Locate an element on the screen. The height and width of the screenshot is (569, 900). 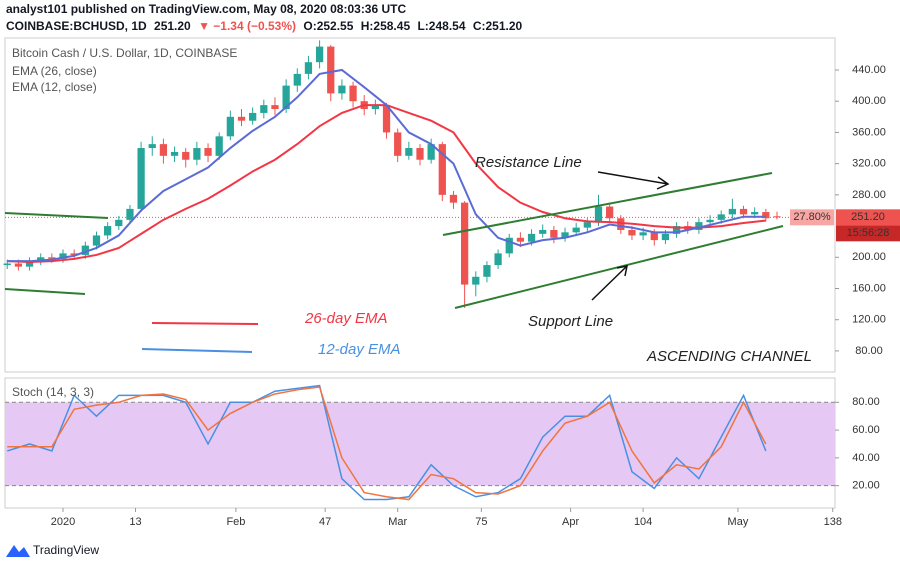
x-tick-label: Mar is located at coordinates (397, 522).